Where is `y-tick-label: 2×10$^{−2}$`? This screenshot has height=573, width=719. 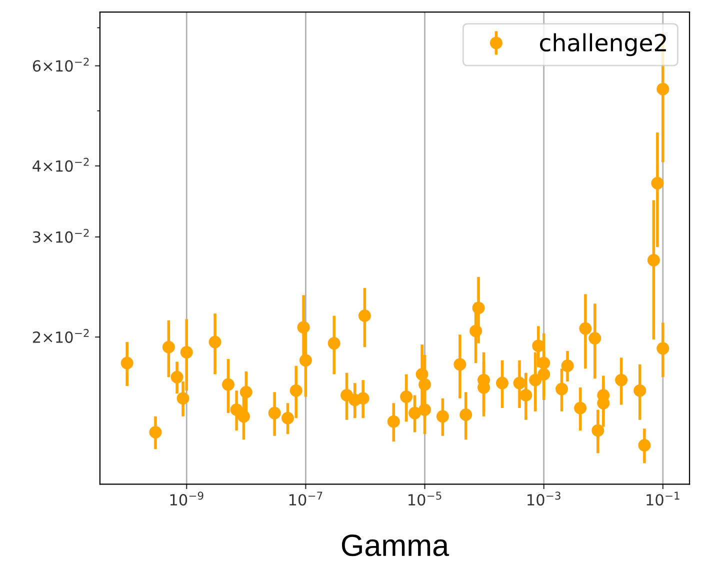
y-tick-label: 2×10$^{−2}$ is located at coordinates (60, 335).